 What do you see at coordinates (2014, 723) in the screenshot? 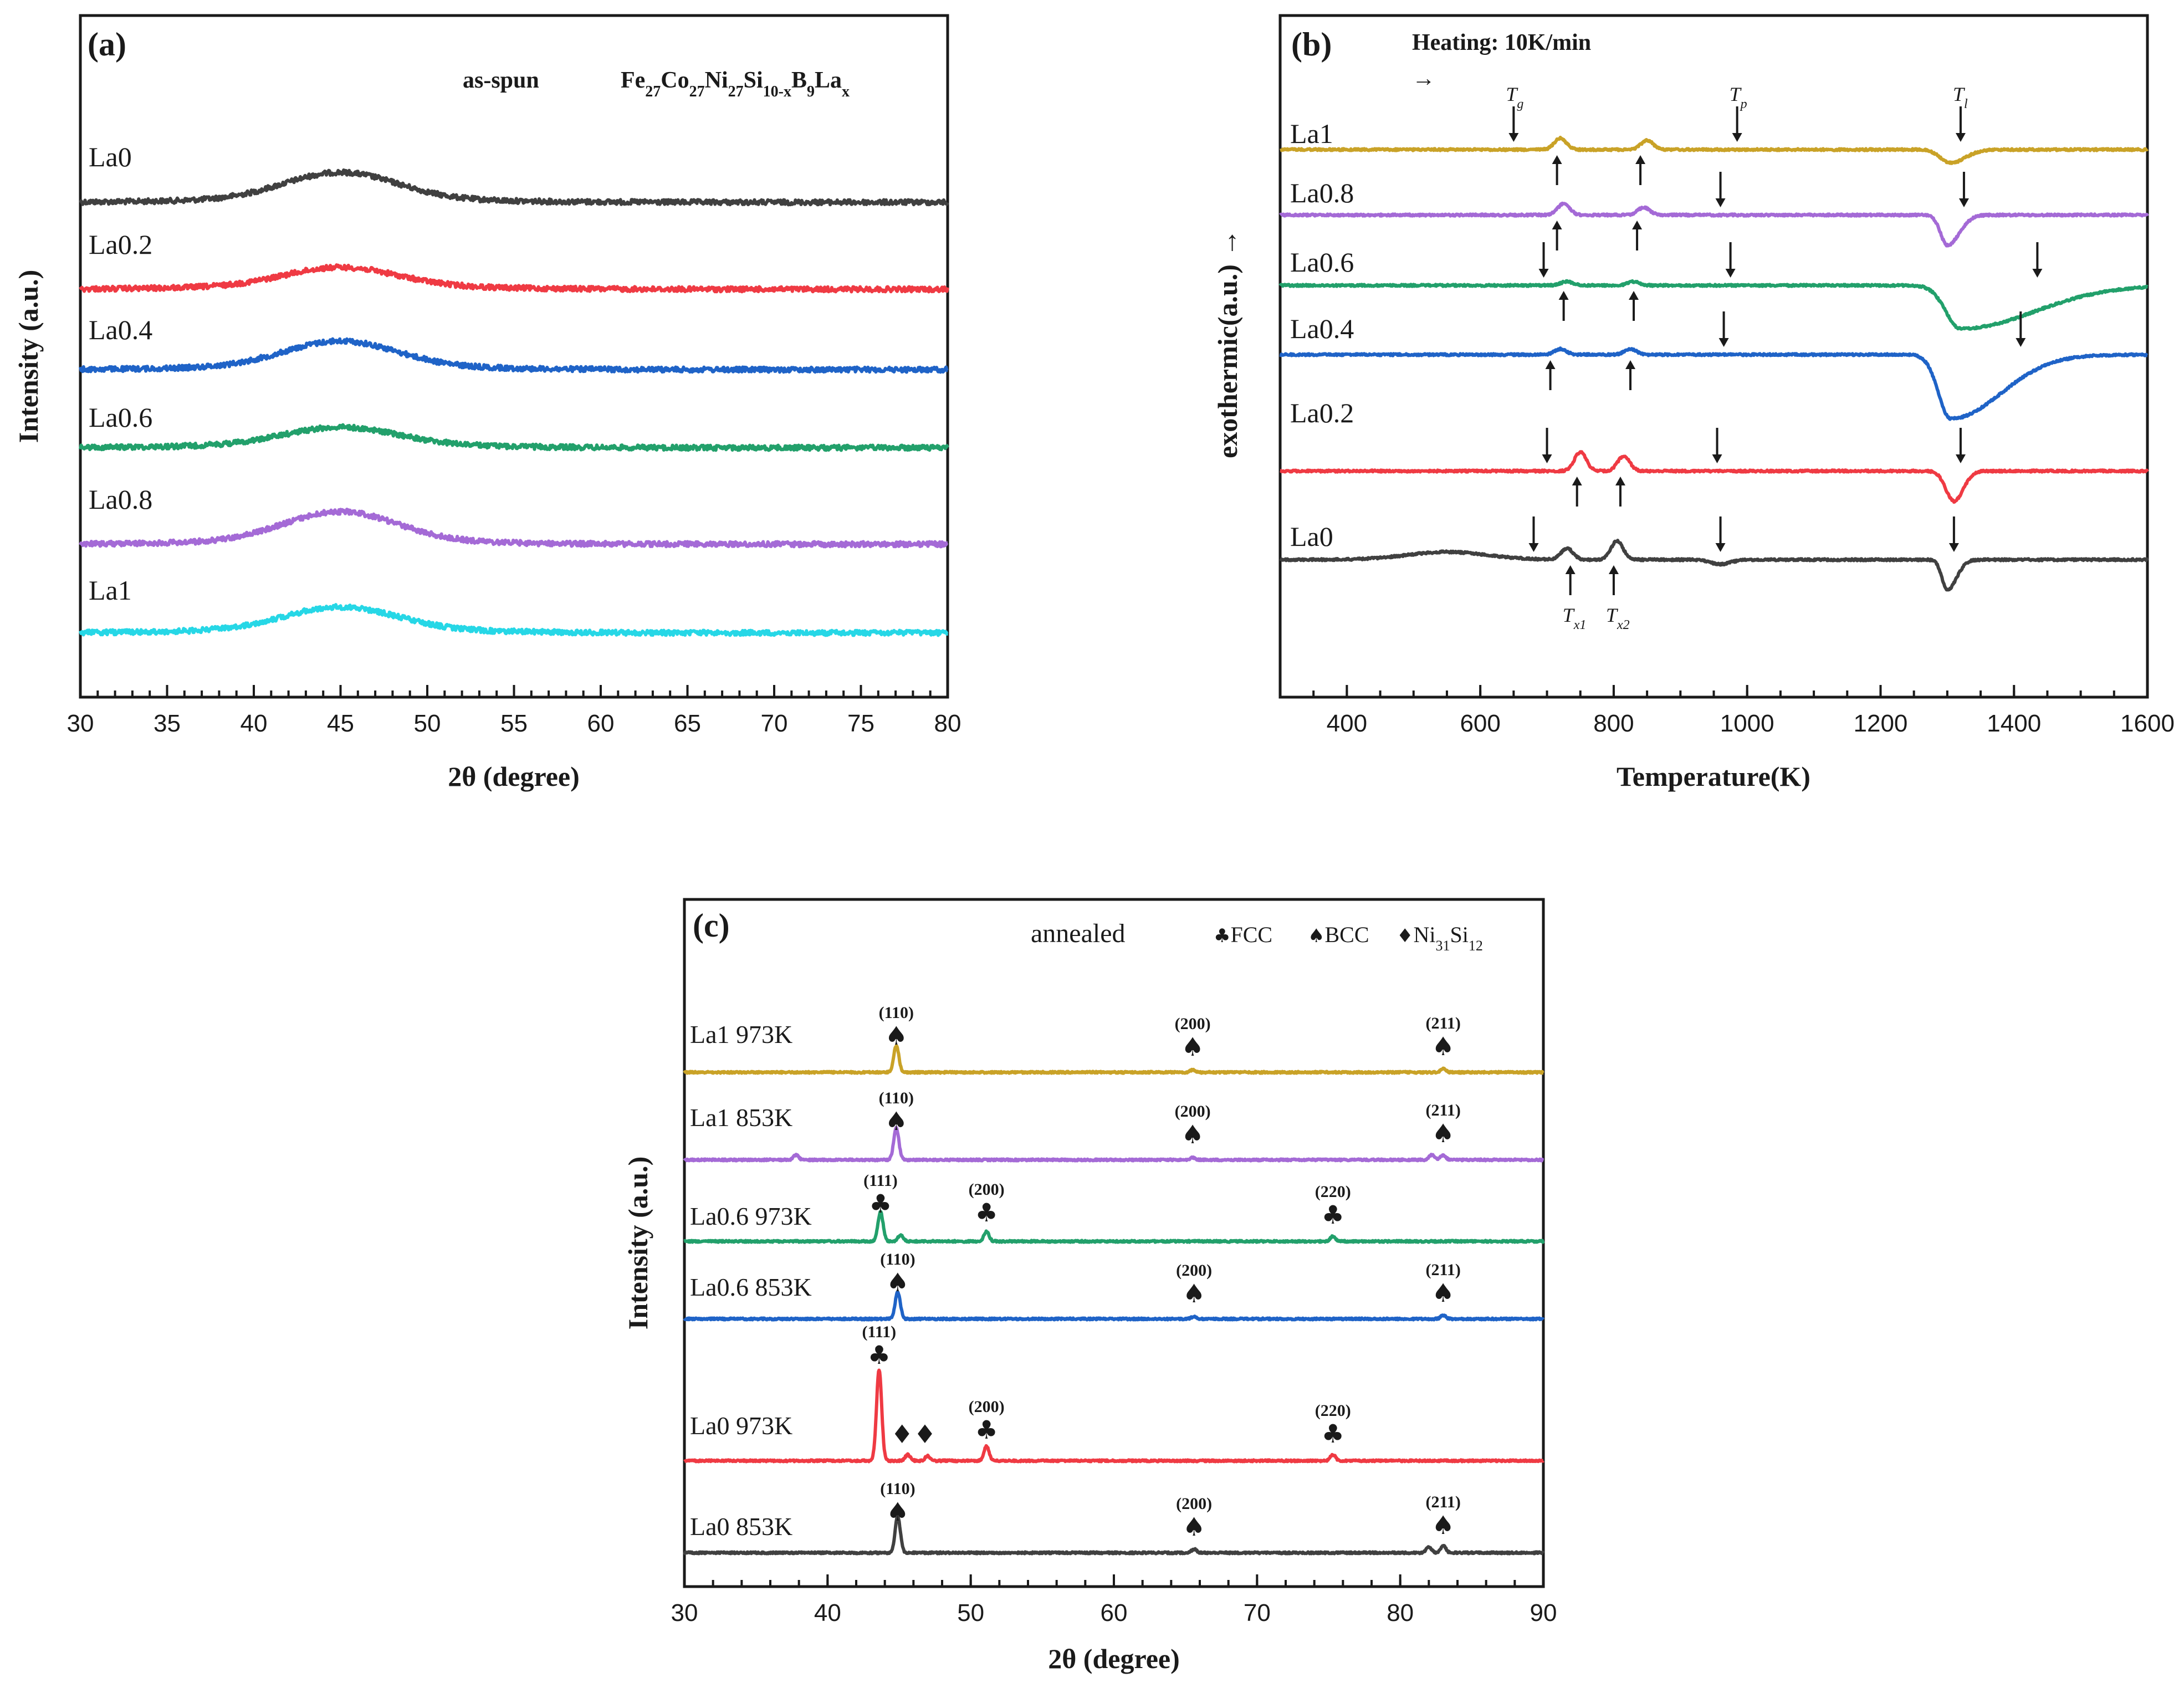
I see `x-tick-label: 1400` at bounding box center [2014, 723].